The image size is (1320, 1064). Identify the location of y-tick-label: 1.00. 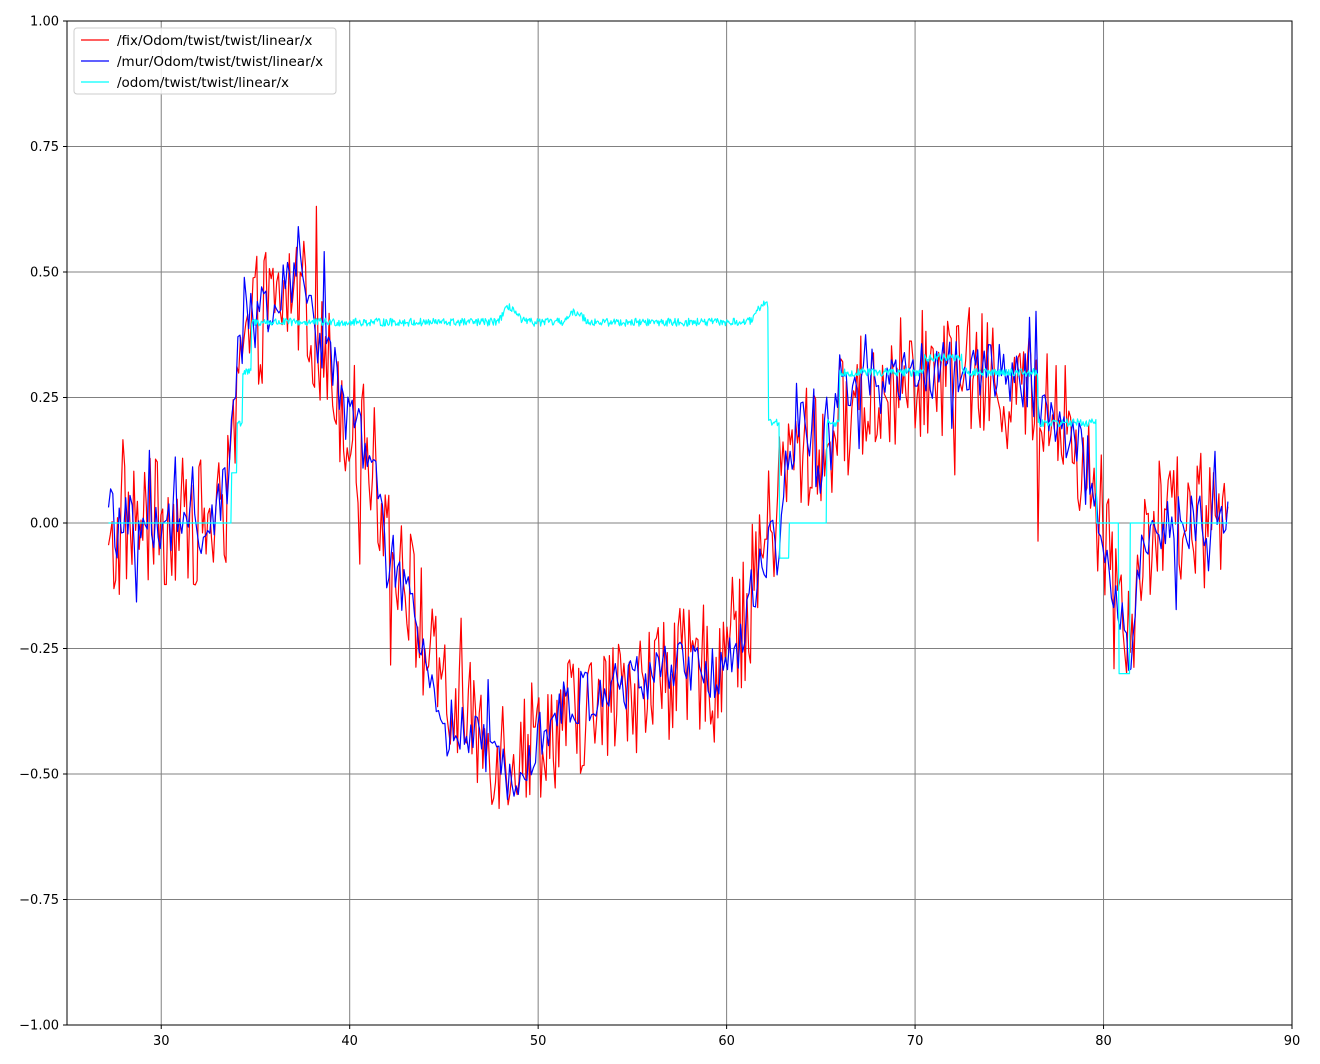
(44, 22).